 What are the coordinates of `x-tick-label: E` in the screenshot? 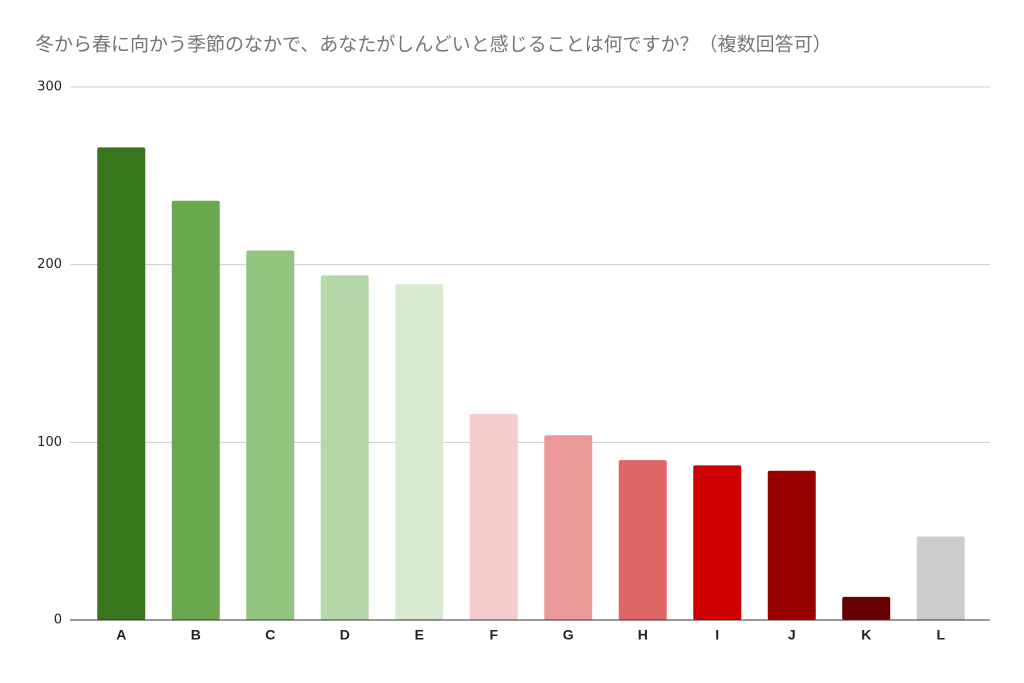 It's located at (419, 635).